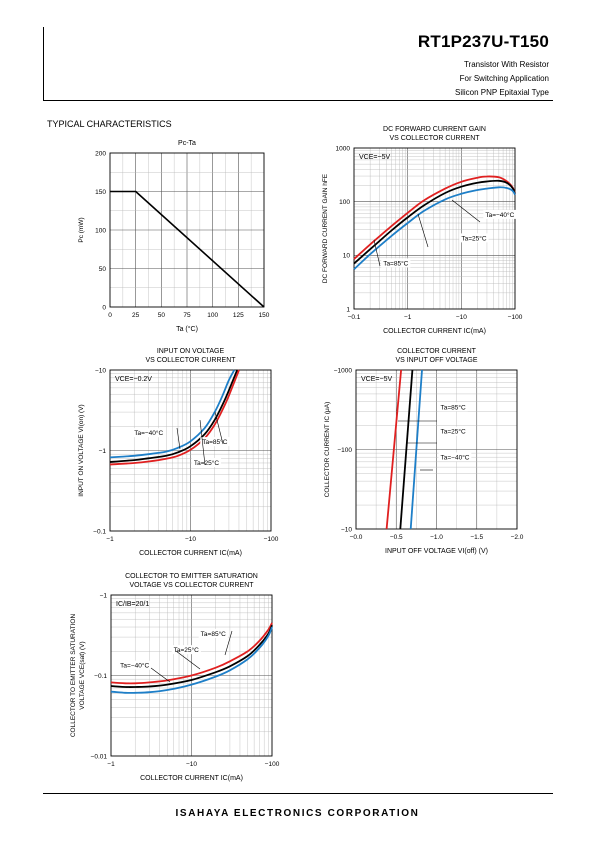 This screenshot has width=595, height=842. Describe the element at coordinates (436, 360) in the screenshot. I see `chart-title: VS INPUT OFF VOLTAGE` at that location.